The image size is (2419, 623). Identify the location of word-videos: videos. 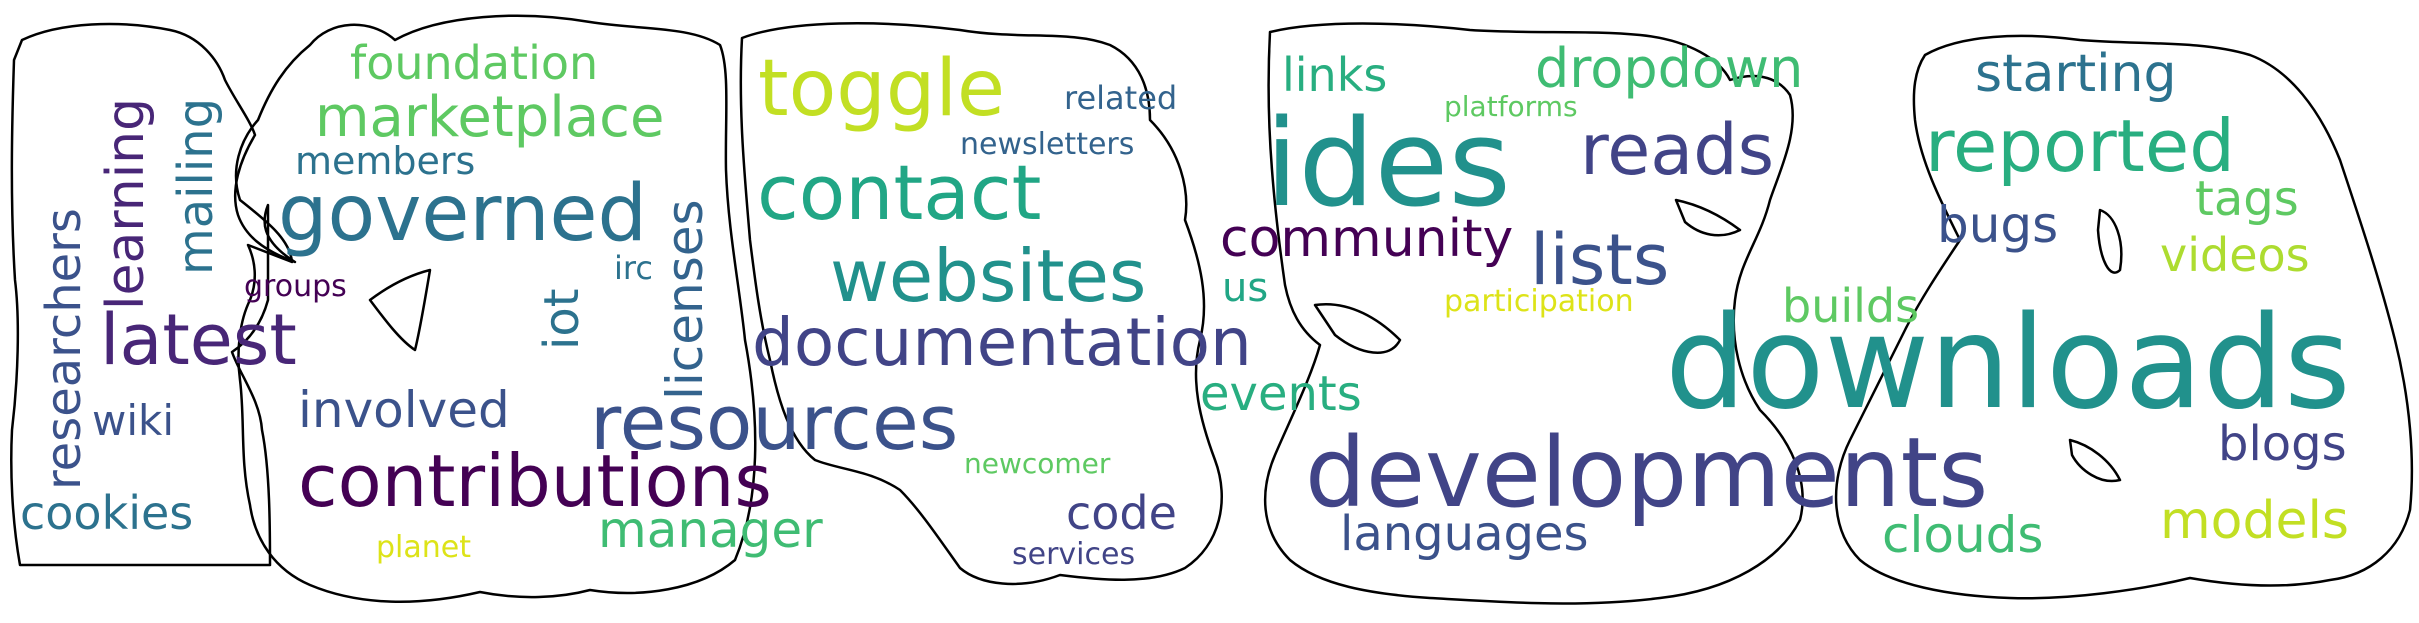
(2235, 255).